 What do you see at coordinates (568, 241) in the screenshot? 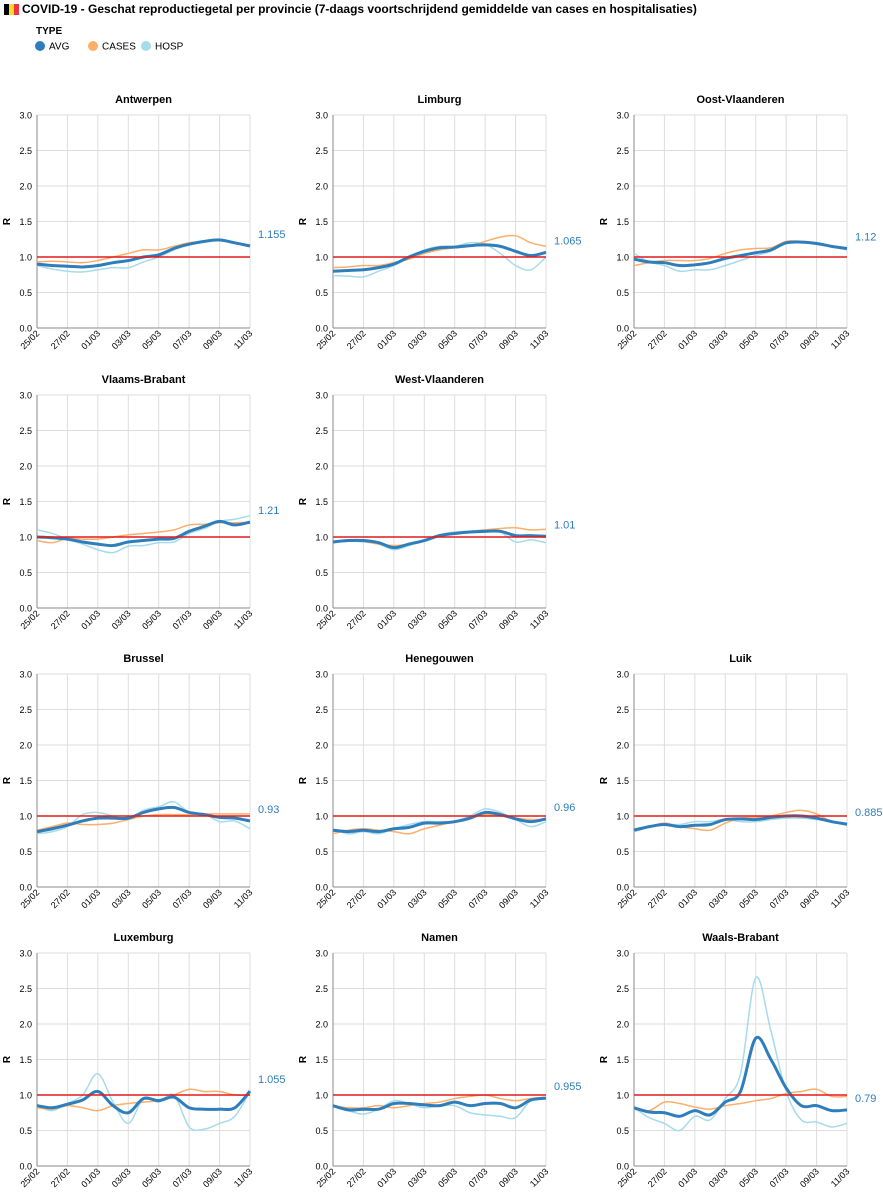
I see `end-label: 1.065` at bounding box center [568, 241].